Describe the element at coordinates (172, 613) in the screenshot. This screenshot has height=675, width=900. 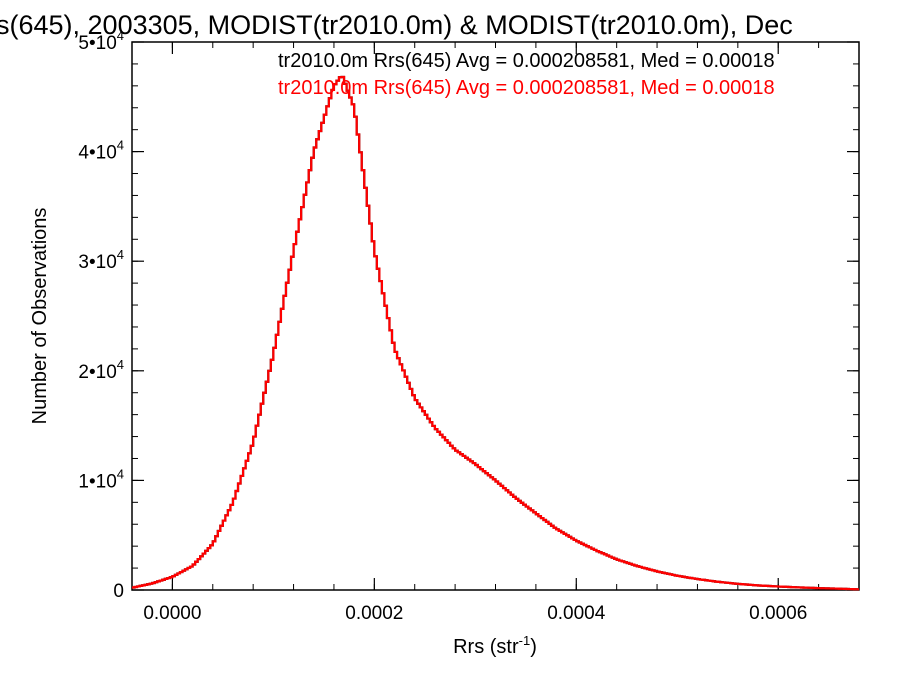
I see `x-tick-label: 0.0000` at that location.